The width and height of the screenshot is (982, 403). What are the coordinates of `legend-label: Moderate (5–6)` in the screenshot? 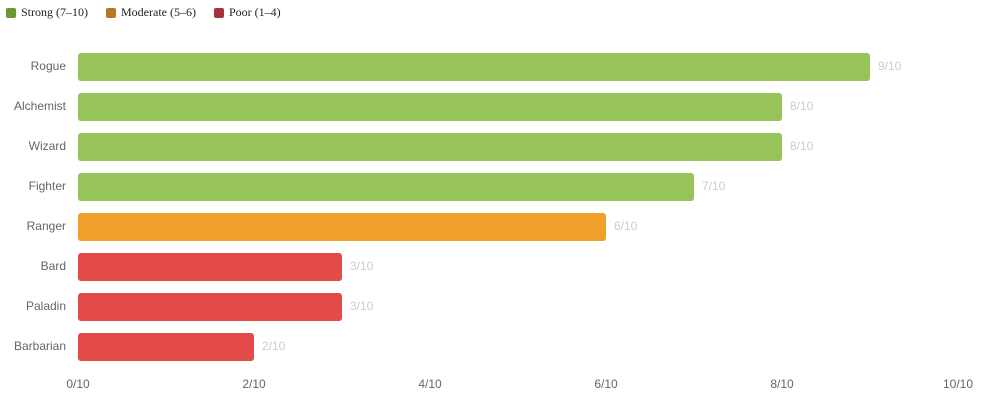 It's located at (158, 12).